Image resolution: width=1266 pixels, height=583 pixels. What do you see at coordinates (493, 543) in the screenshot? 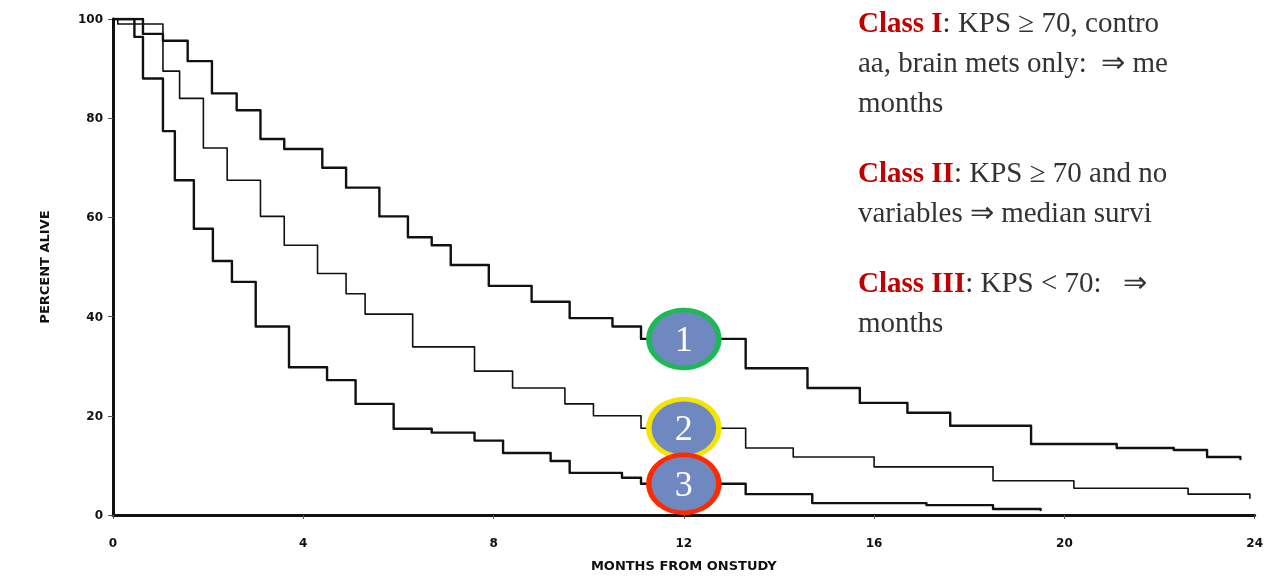
I see `x-tick-label: 8` at bounding box center [493, 543].